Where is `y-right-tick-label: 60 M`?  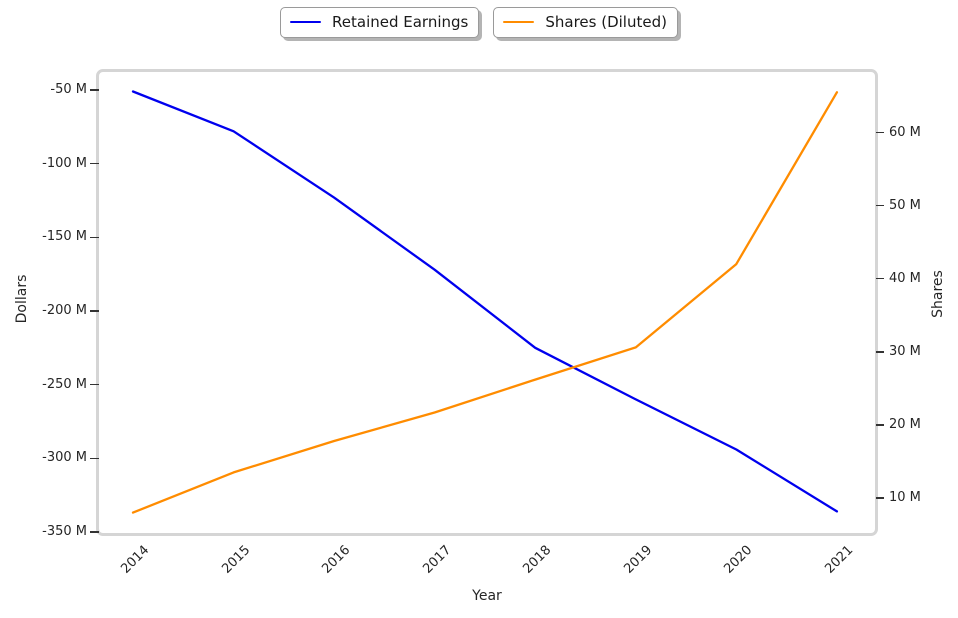 y-right-tick-label: 60 M is located at coordinates (905, 132).